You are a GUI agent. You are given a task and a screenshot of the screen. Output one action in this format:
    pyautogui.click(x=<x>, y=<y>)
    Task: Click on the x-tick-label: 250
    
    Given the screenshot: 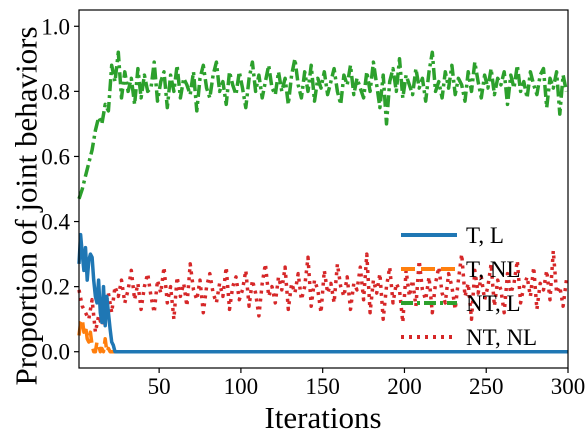 What is the action you would take?
    pyautogui.click(x=486, y=386)
    